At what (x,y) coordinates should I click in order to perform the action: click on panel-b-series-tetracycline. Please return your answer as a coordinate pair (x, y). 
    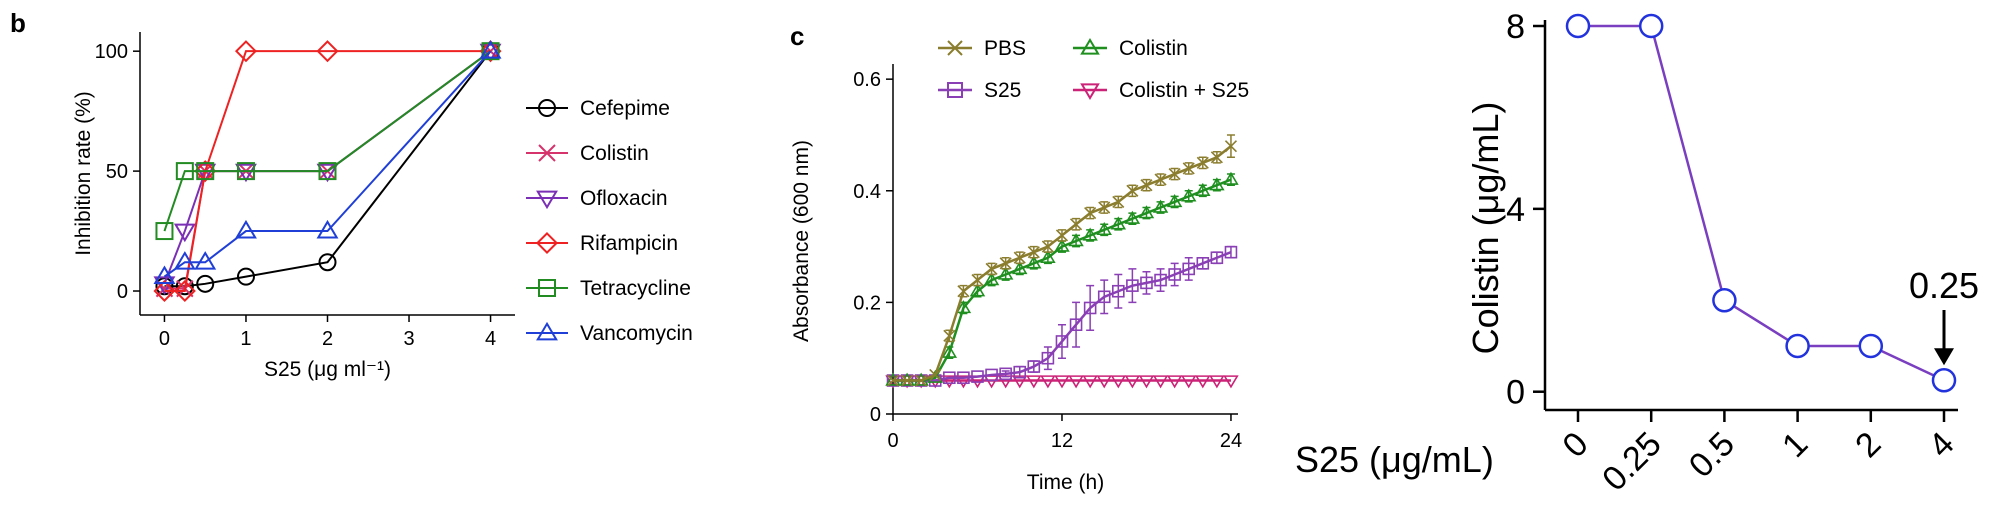
    Looking at the image, I should click on (327, 141).